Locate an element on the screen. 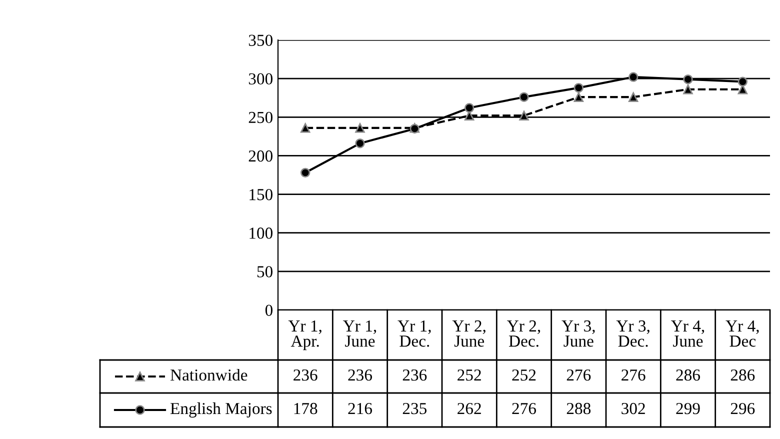 This screenshot has width=780, height=439. x-tick-label: Yr 2, Dec. is located at coordinates (523, 333).